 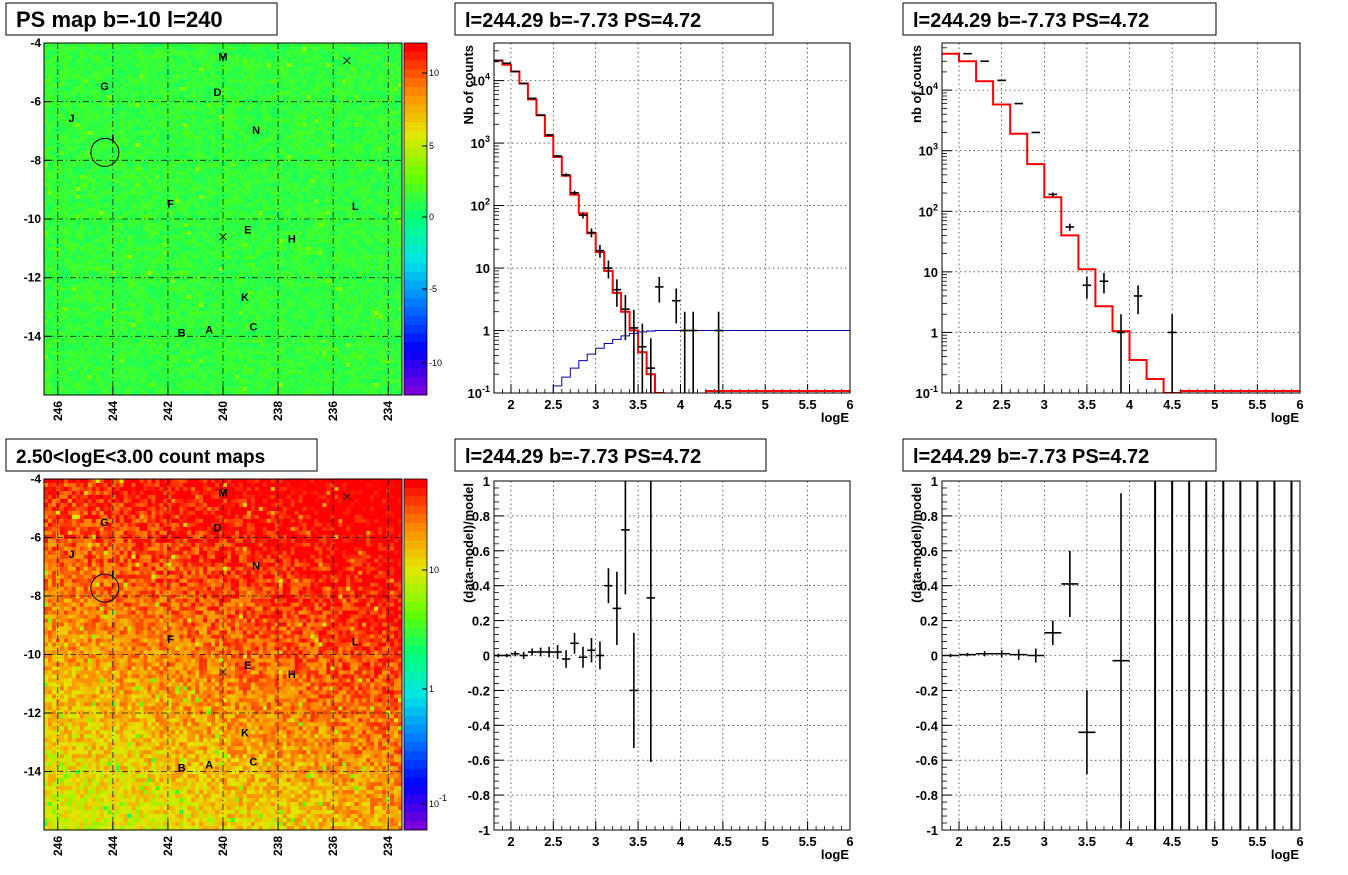 What do you see at coordinates (58, 411) in the screenshot?
I see `x-tick-label: 246` at bounding box center [58, 411].